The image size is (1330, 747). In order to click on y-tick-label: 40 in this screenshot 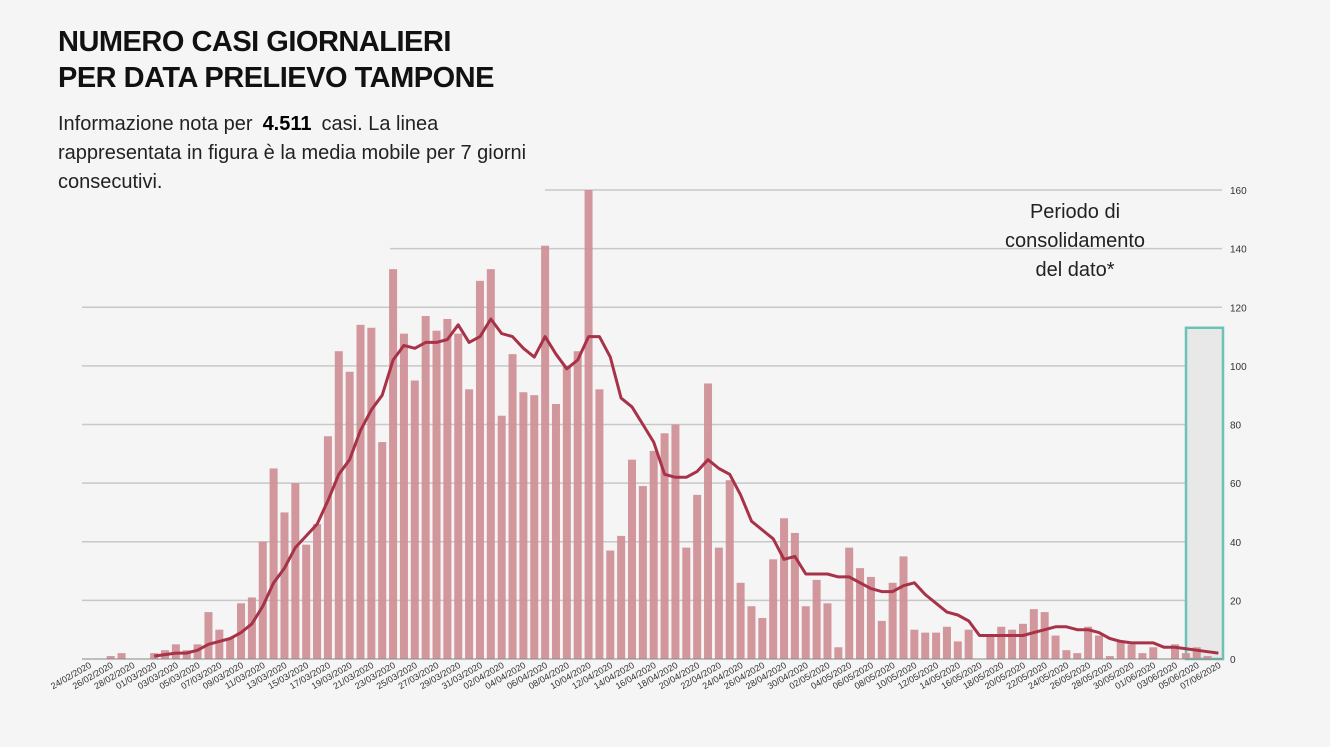, I will do `click(1236, 543)`.